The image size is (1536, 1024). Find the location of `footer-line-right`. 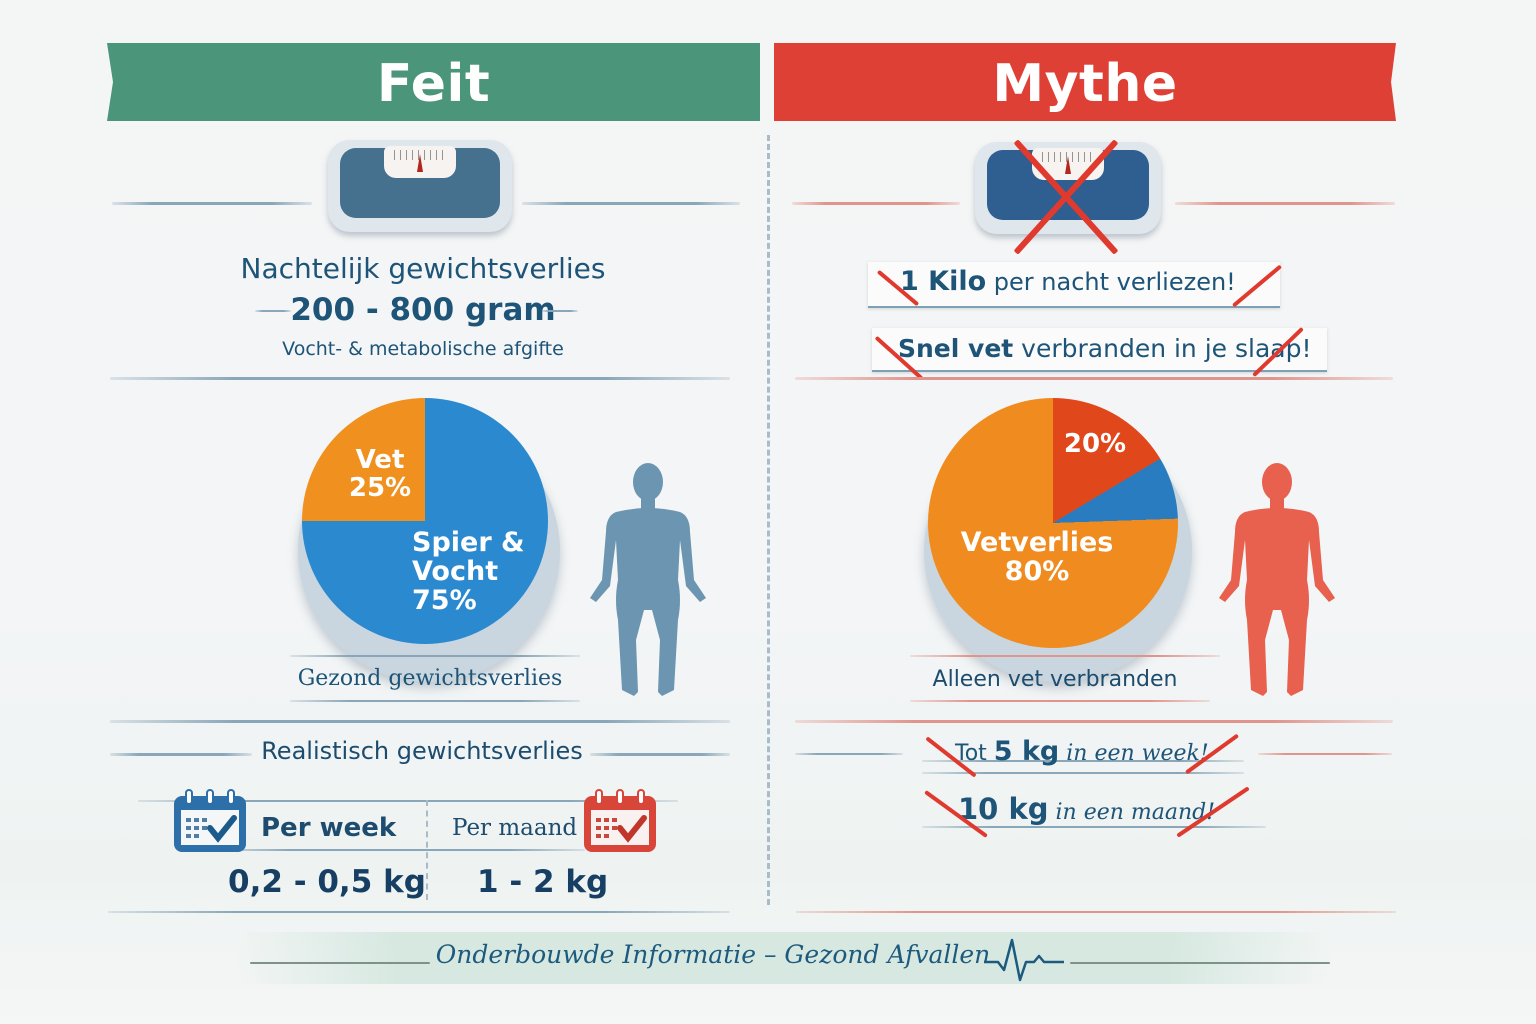

footer-line-right is located at coordinates (1200, 963).